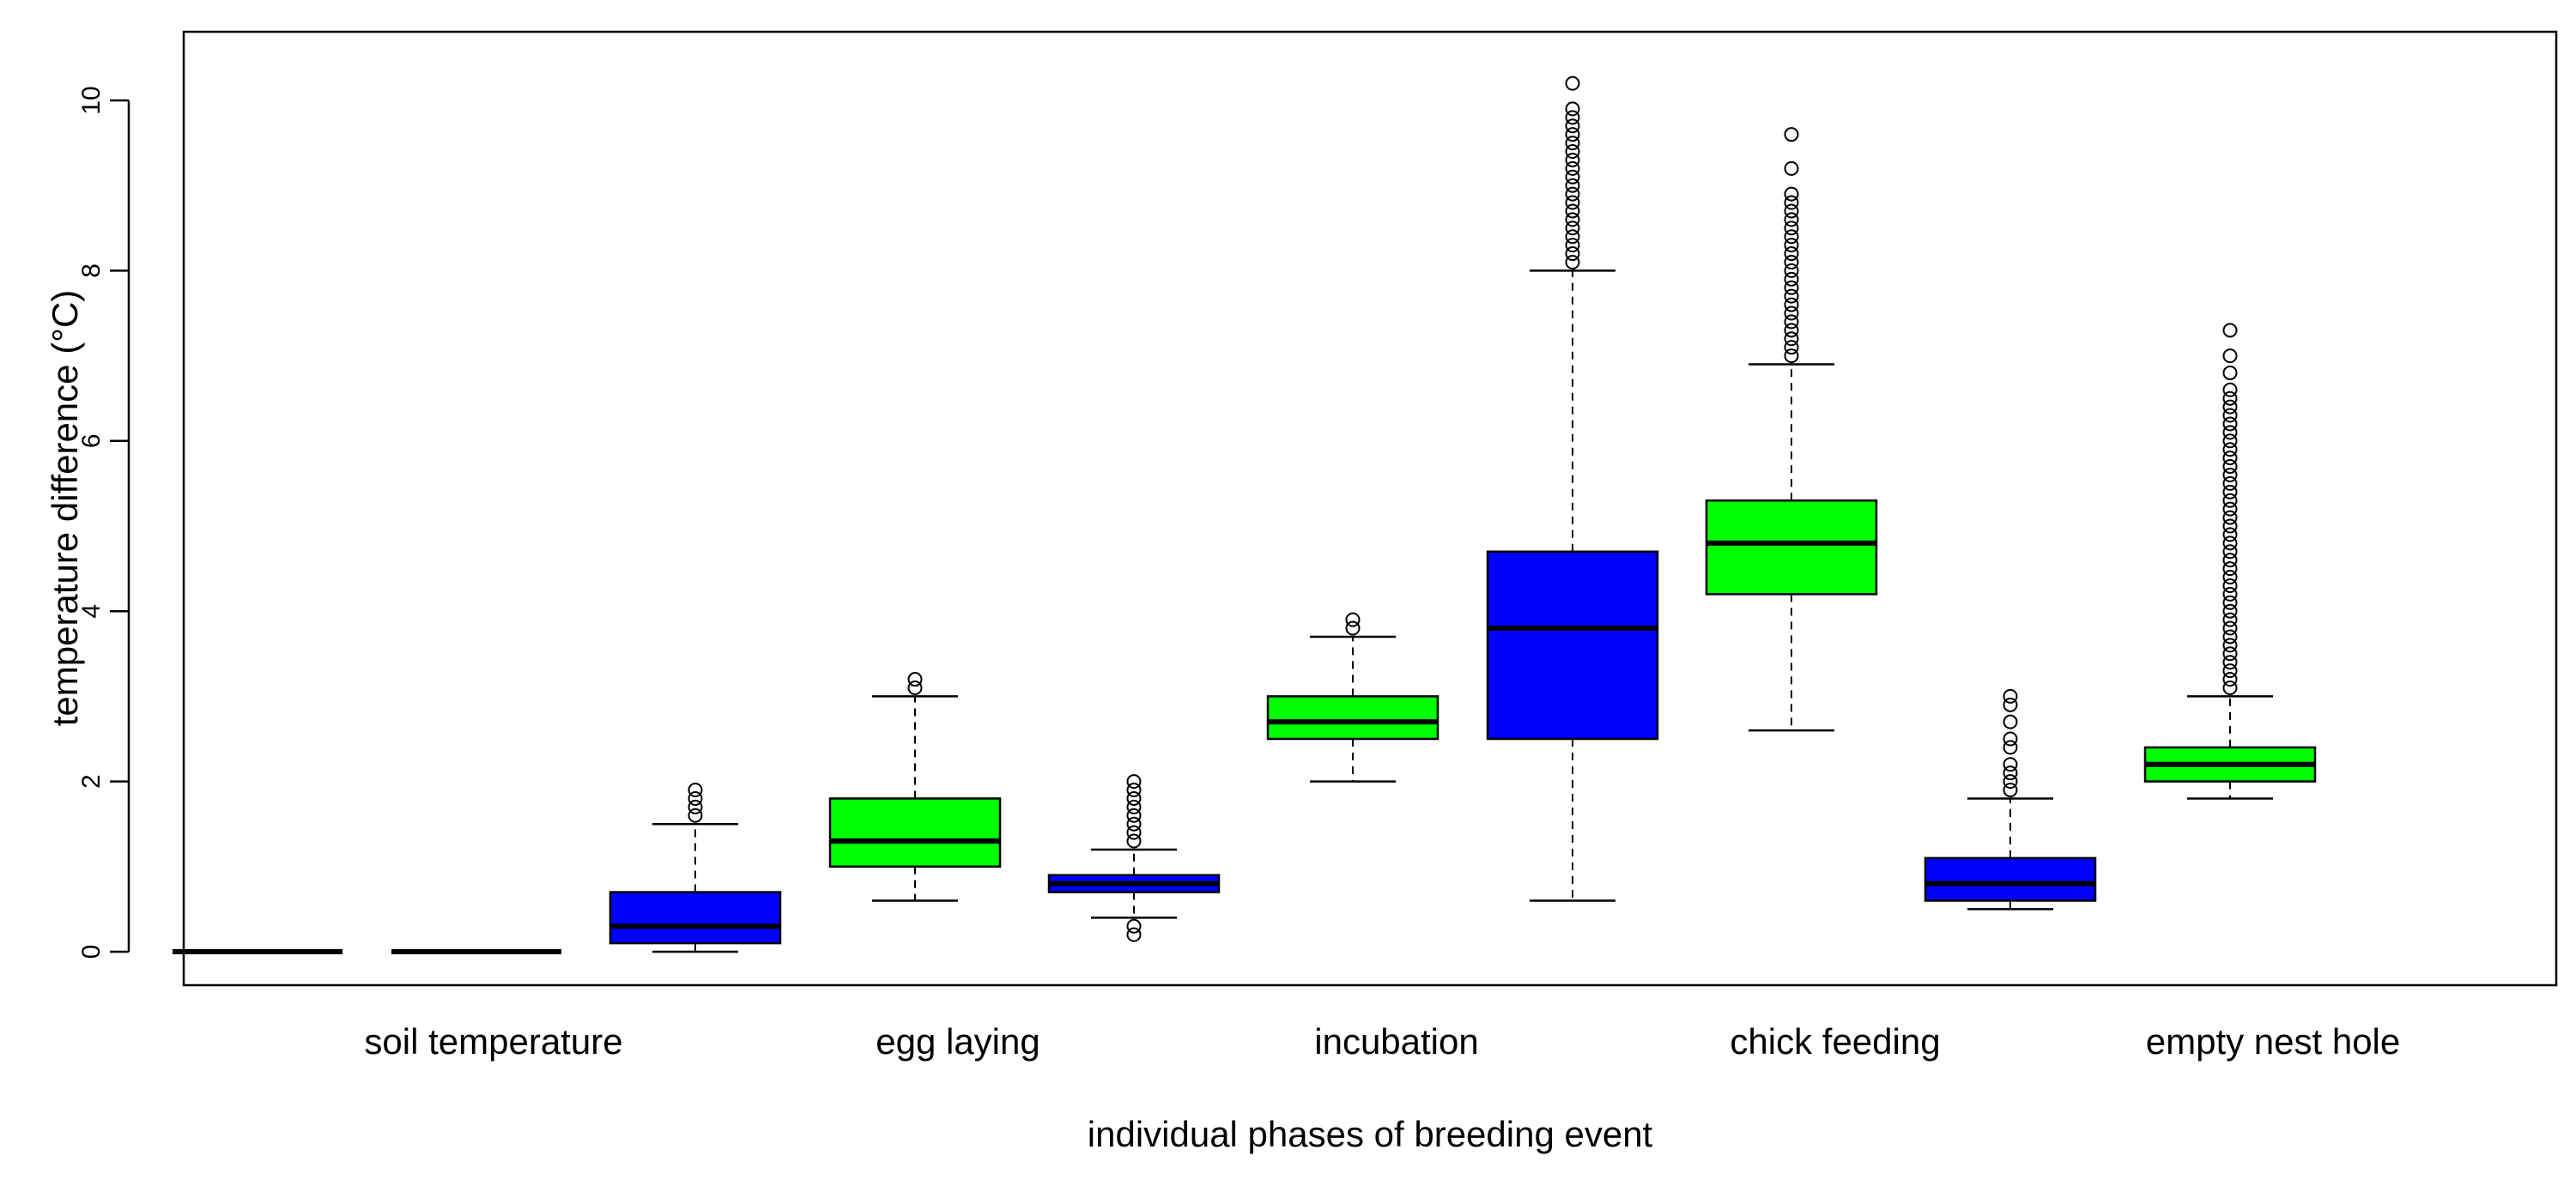 The image size is (2576, 1180). Describe the element at coordinates (91, 781) in the screenshot. I see `y-tick-label: 2` at that location.